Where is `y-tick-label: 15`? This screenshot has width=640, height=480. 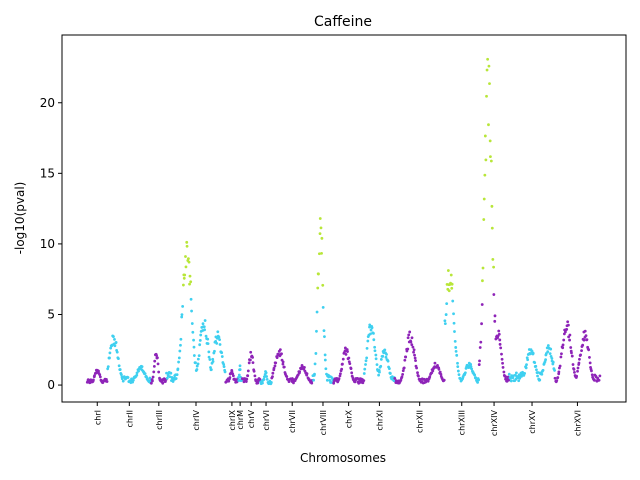
y-tick-label: 15 is located at coordinates (47, 173).